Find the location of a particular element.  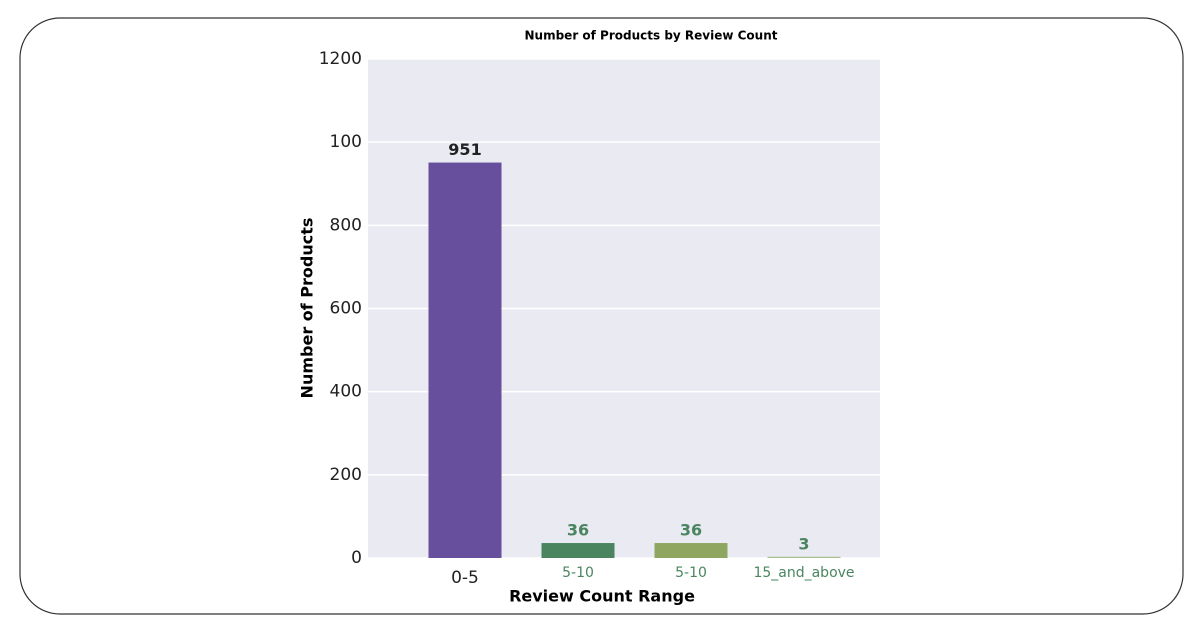

x-axis-label: Review Count Range is located at coordinates (602, 596).